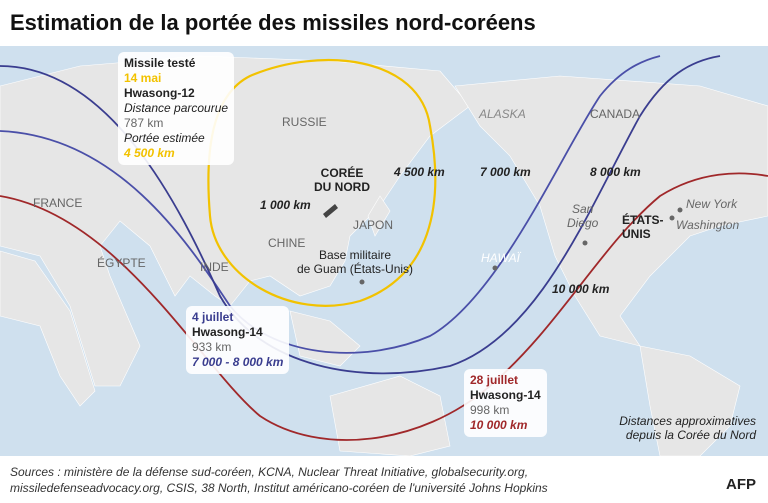 The height and width of the screenshot is (503, 768). Describe the element at coordinates (687, 421) in the screenshot. I see `note-line: Distances approximatives` at that location.